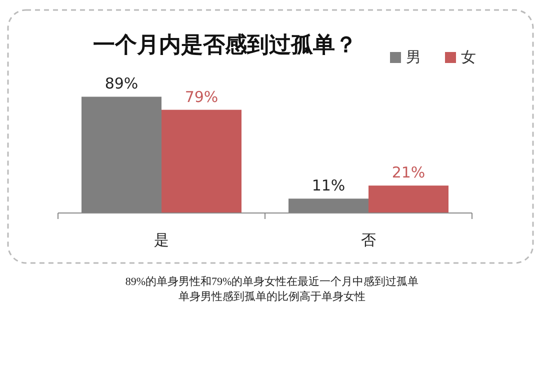  What do you see at coordinates (121, 83) in the screenshot?
I see `data-label: 89%` at bounding box center [121, 83].